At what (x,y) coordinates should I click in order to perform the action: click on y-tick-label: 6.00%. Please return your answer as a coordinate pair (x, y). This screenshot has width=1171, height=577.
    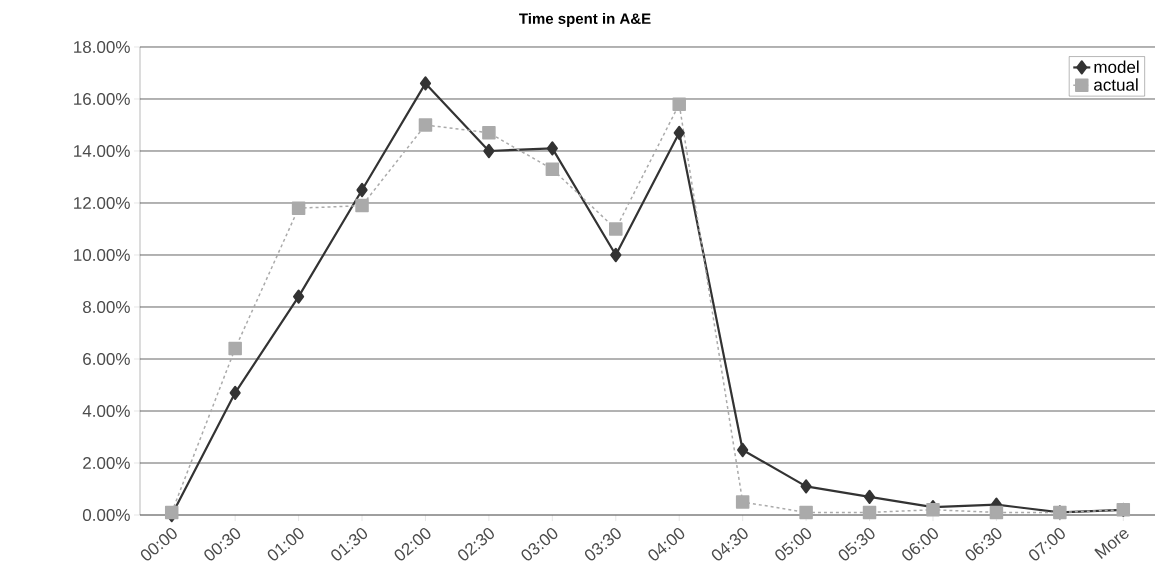
    Looking at the image, I should click on (106, 359).